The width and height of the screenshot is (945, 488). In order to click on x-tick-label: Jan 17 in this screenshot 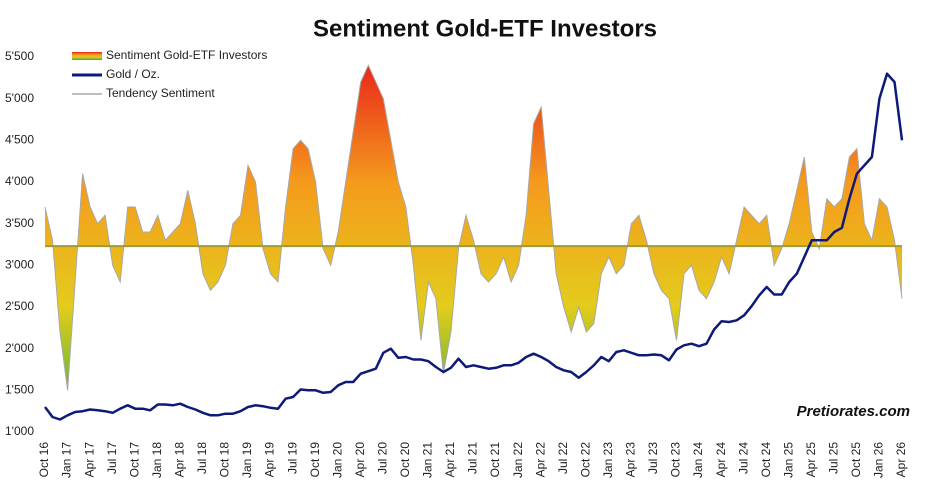, I will do `click(67, 460)`.